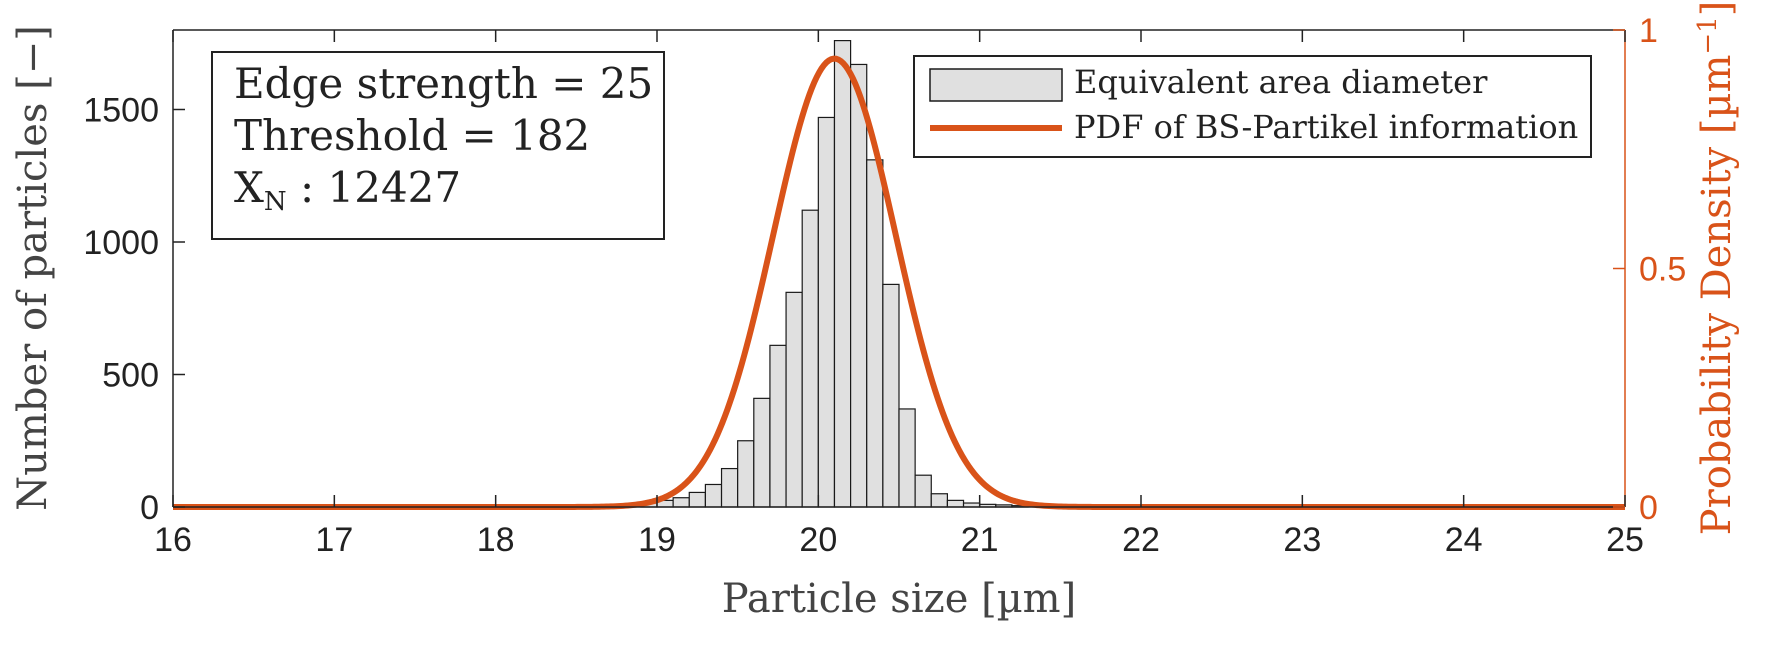 This screenshot has height=645, width=1767. What do you see at coordinates (412, 135) in the screenshot?
I see `annotation-threshold: Threshold = 182` at bounding box center [412, 135].